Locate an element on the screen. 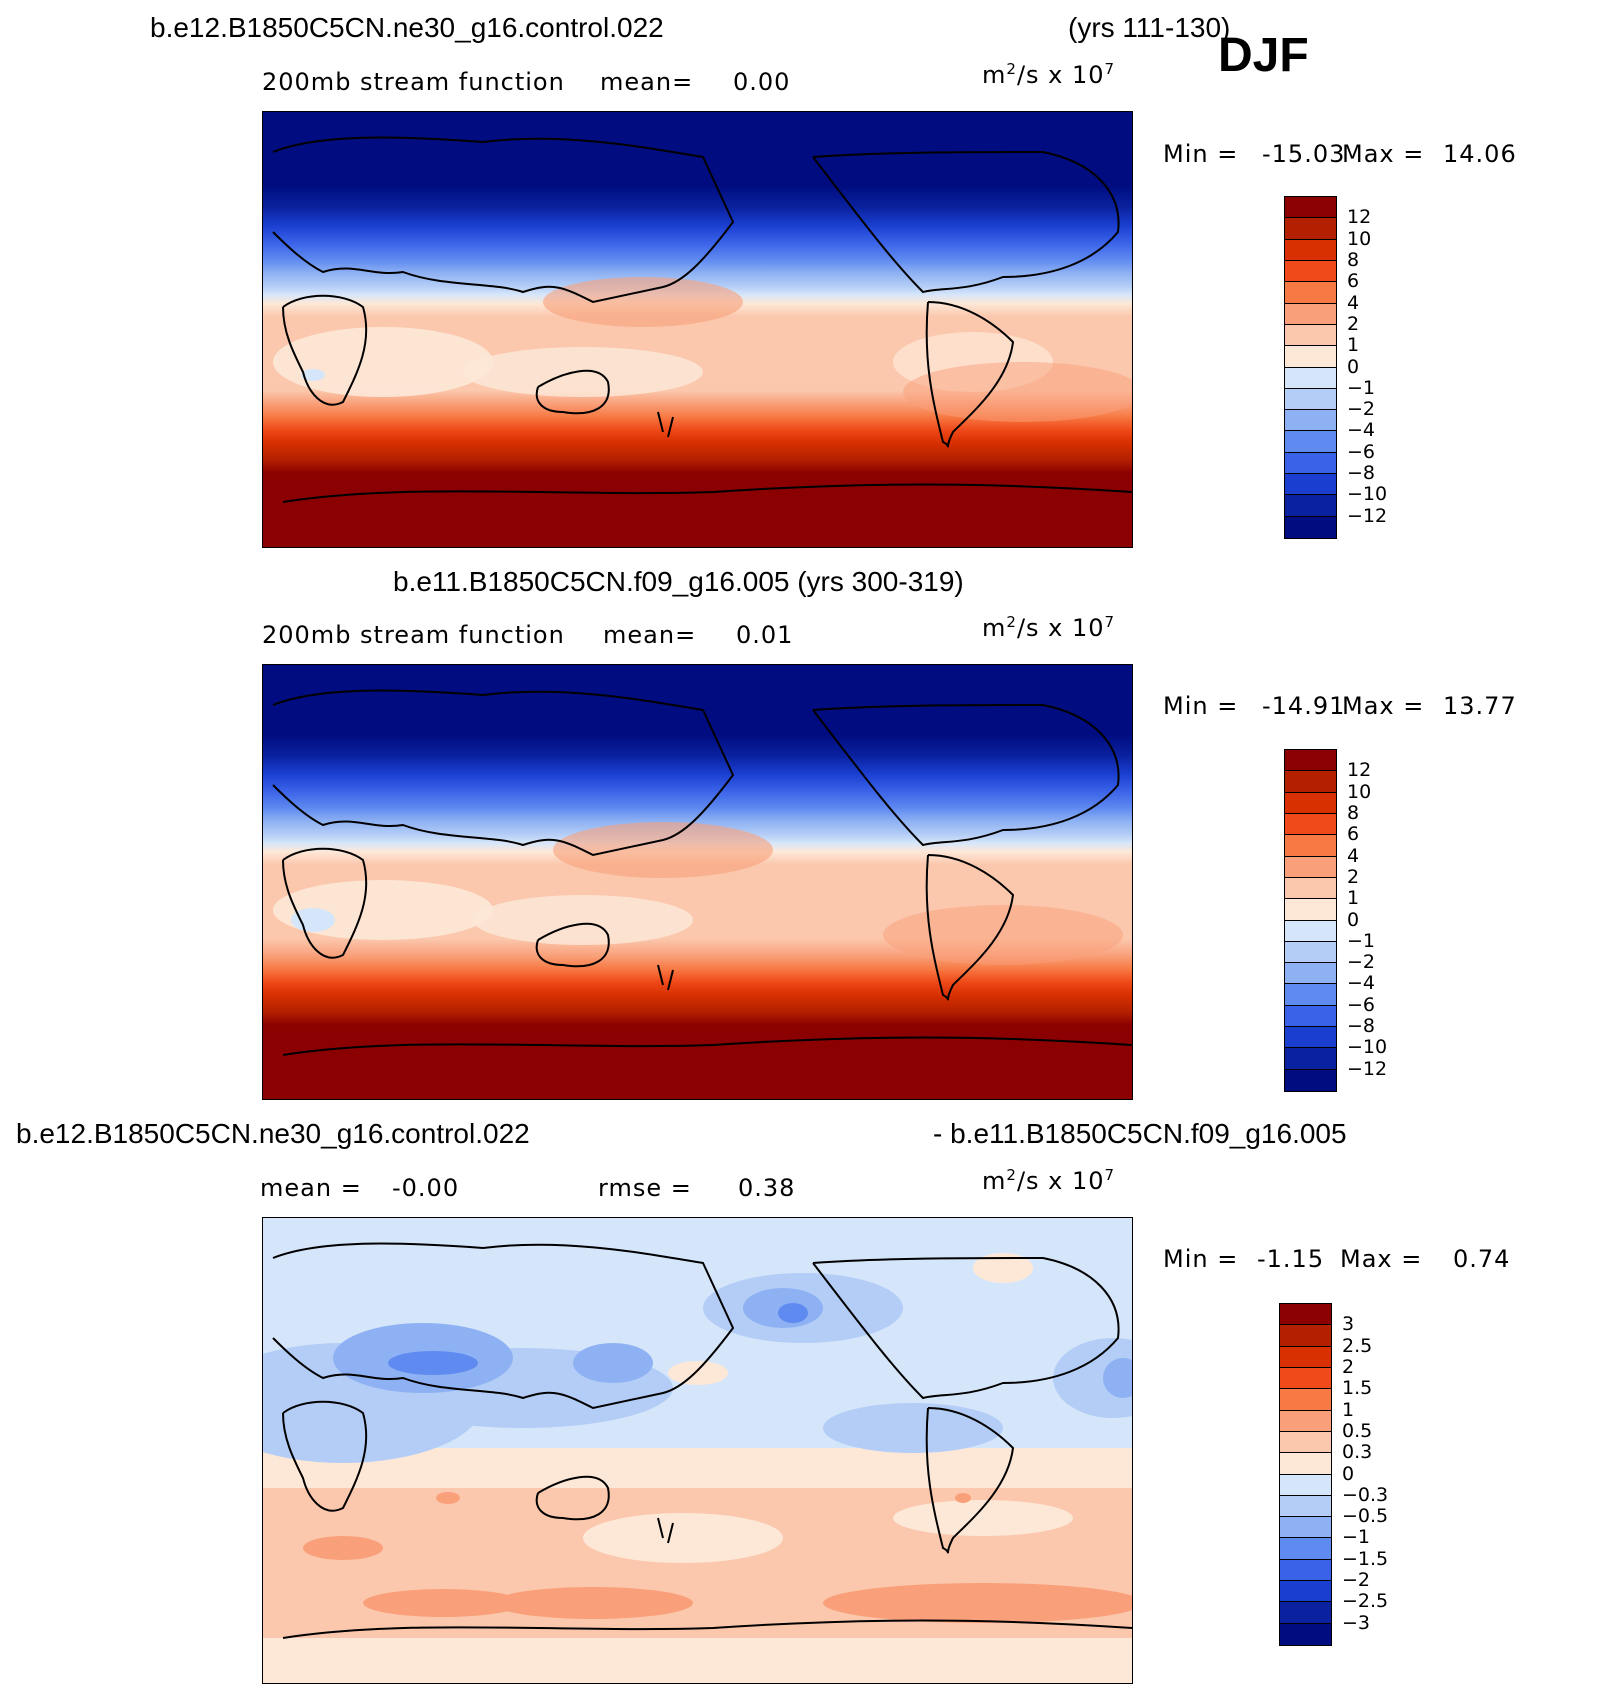 This screenshot has width=1624, height=1684. max-value-bottom: 0.74 is located at coordinates (1482, 1259).